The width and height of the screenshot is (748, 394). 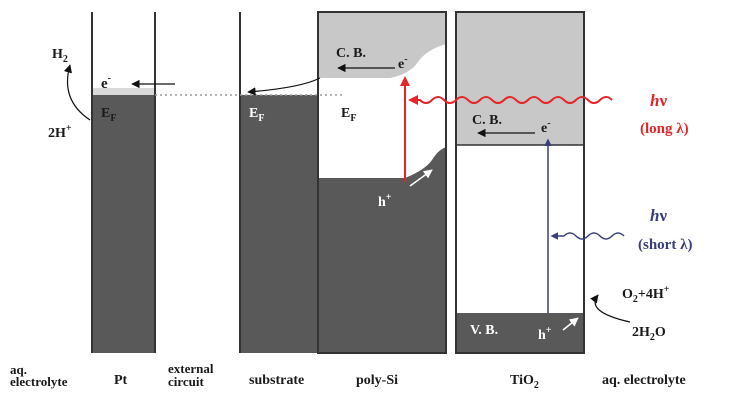 I want to click on external-circuit-label: external circuit, so click(x=192, y=375).